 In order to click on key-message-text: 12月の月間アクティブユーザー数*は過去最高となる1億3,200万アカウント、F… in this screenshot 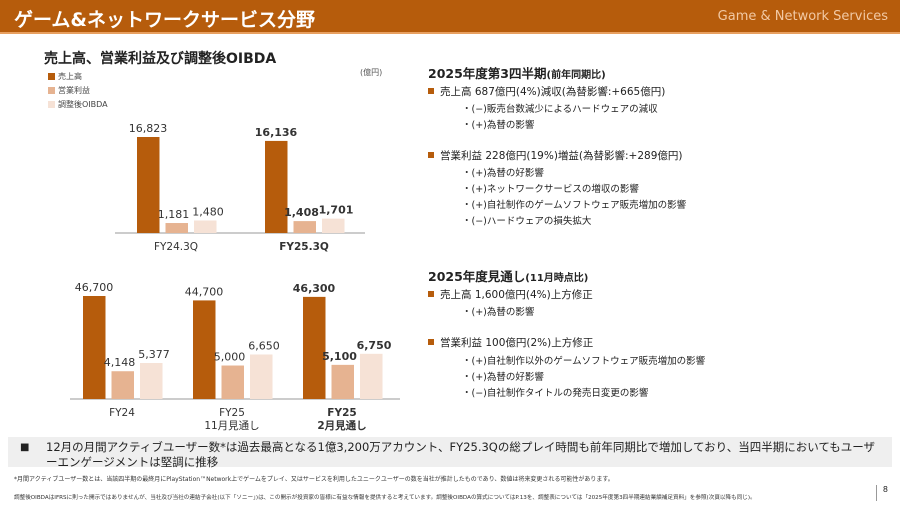, I will do `click(461, 454)`.